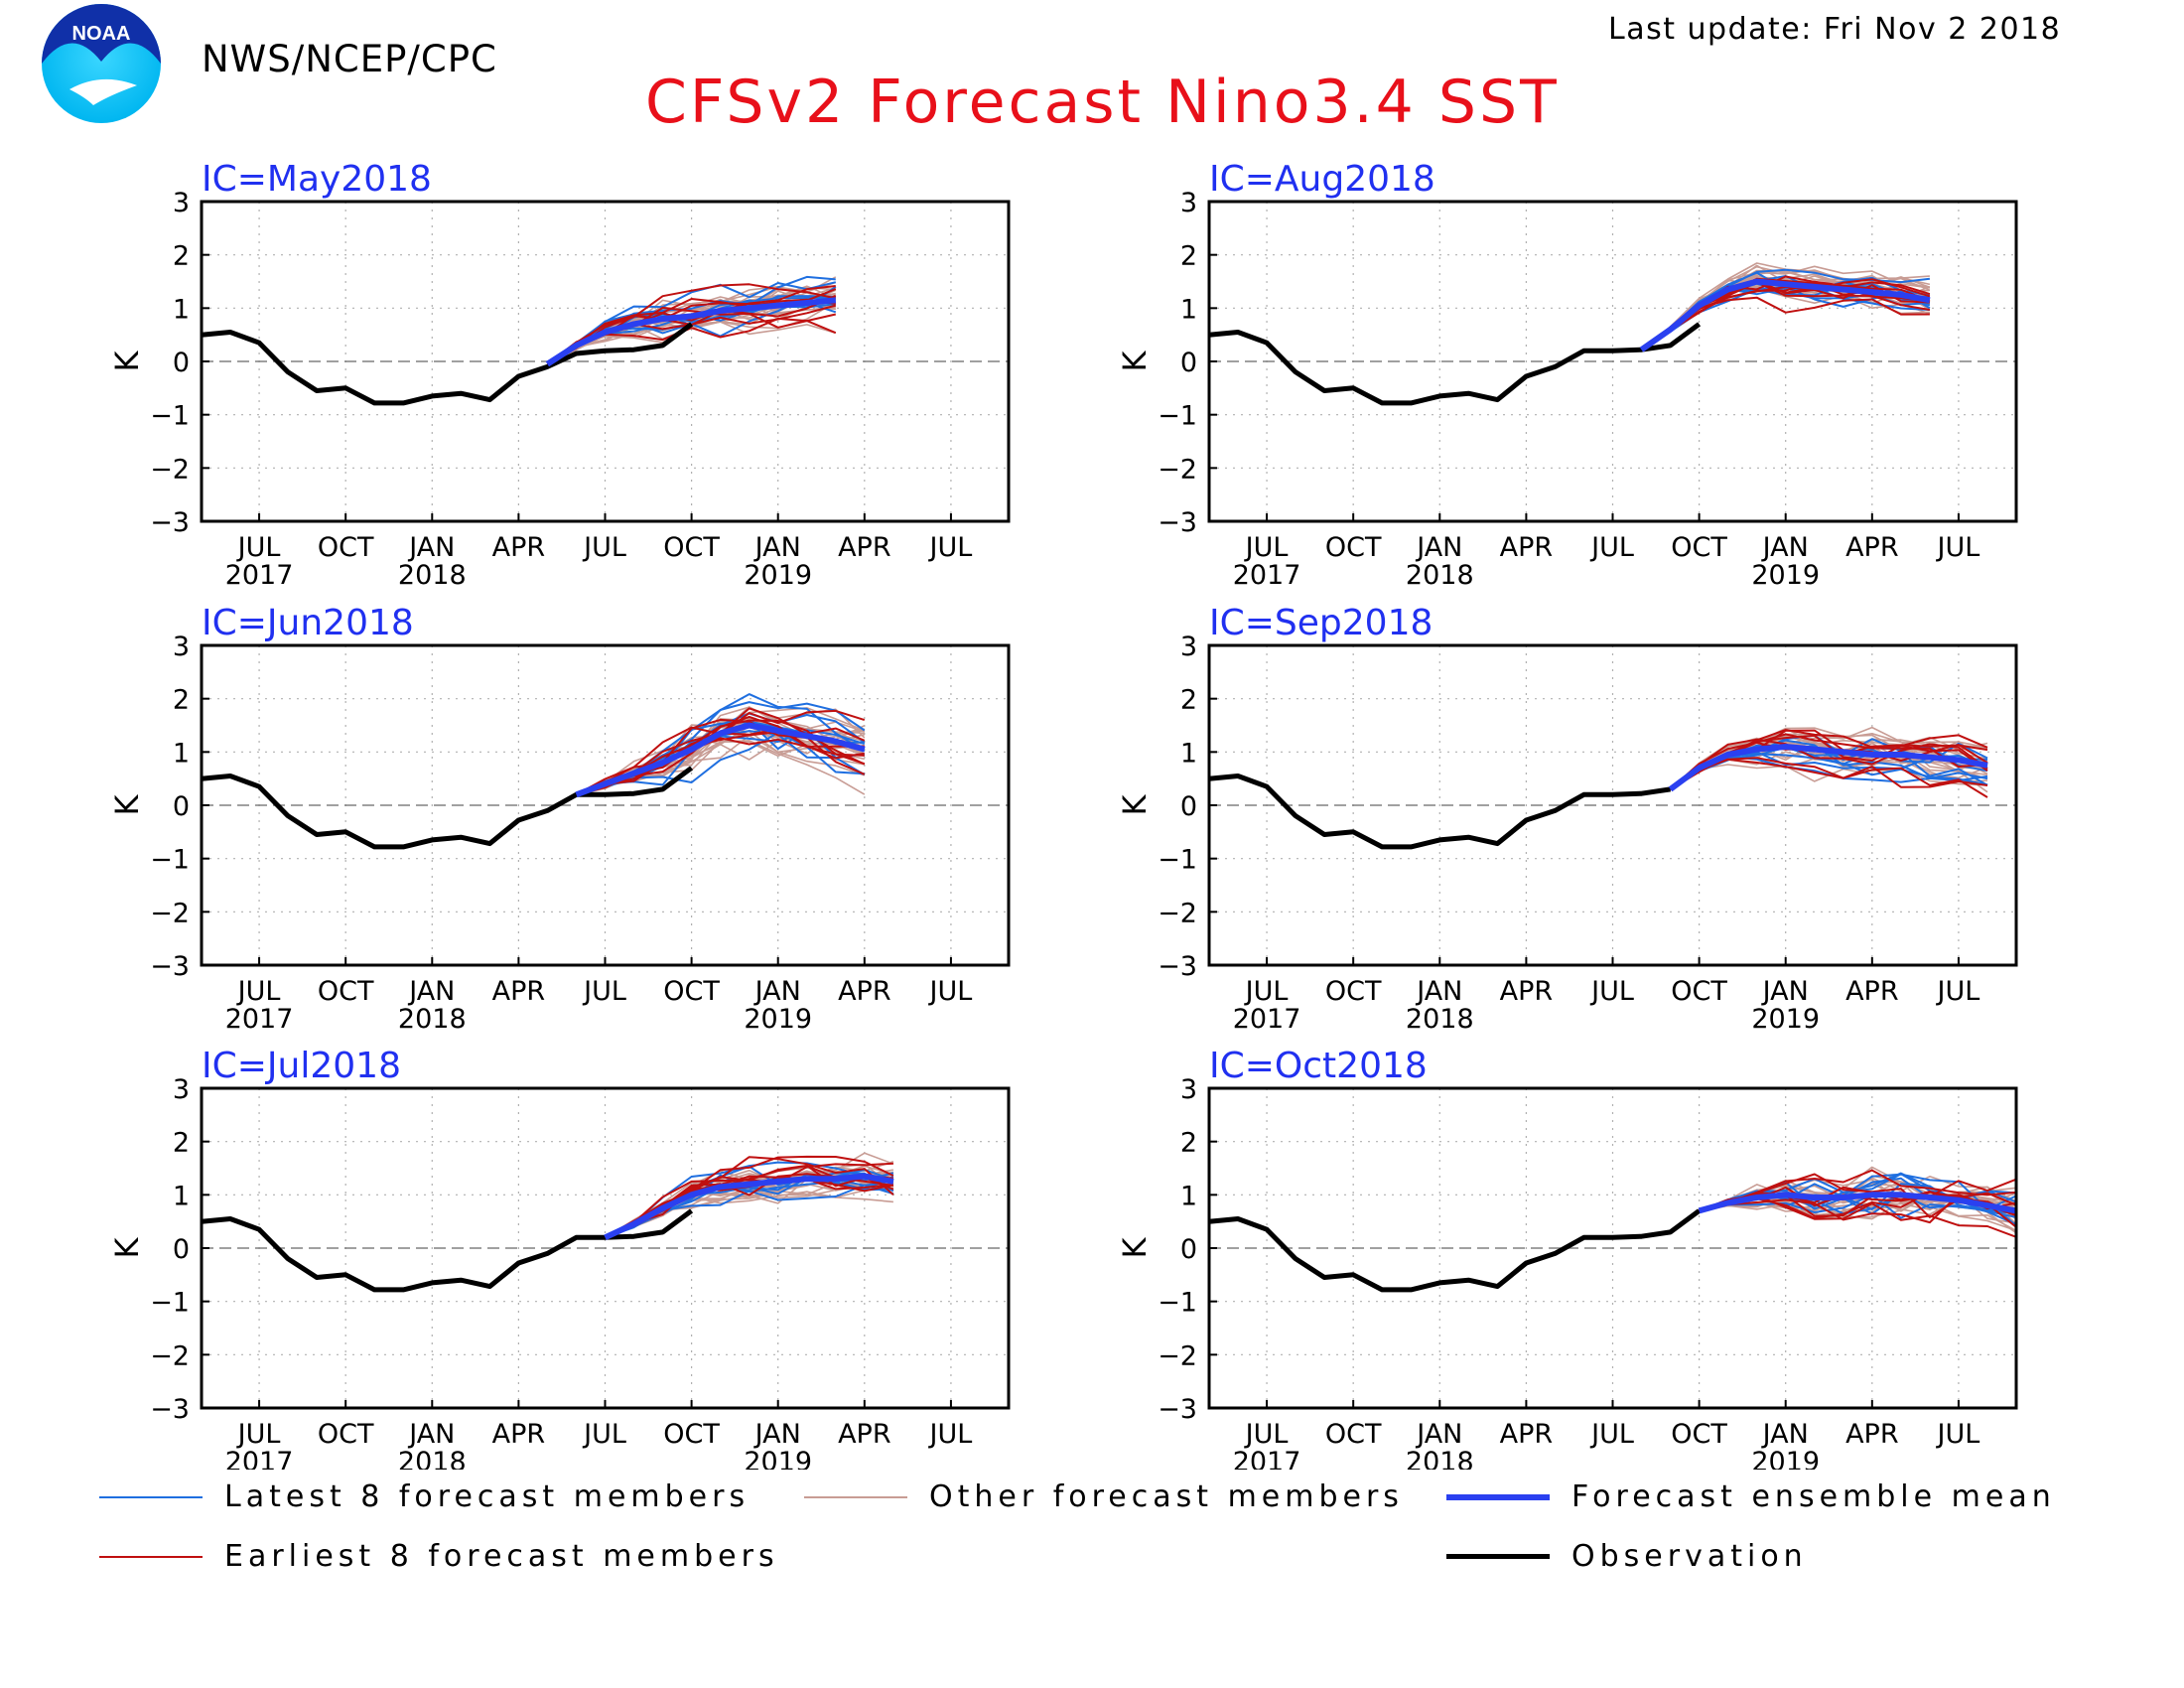 This screenshot has height=1688, width=2184. What do you see at coordinates (1321, 623) in the screenshot?
I see `panel-label: IC=Sep2018` at bounding box center [1321, 623].